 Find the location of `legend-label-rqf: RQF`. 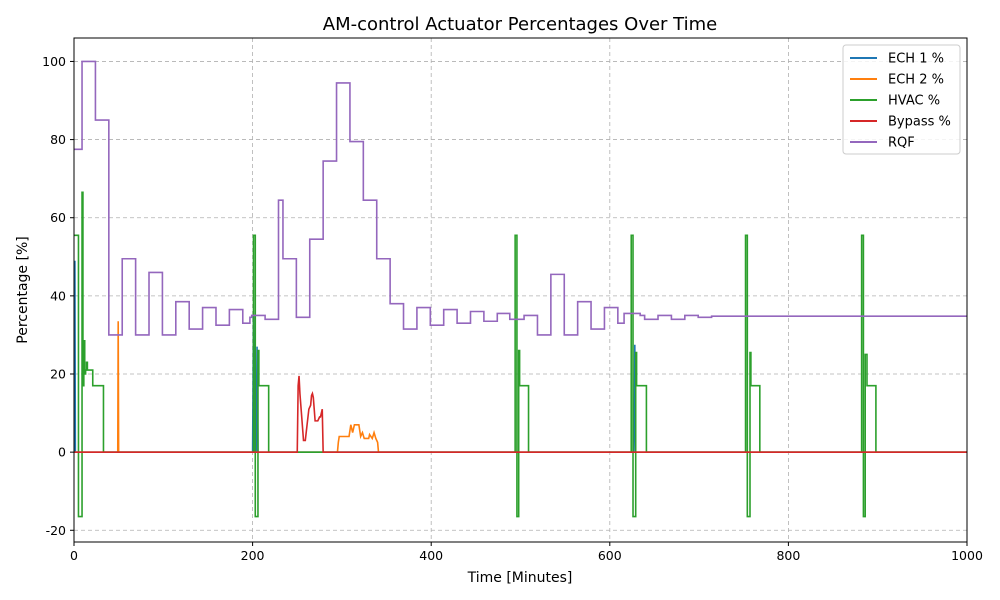

legend-label-rqf: RQF is located at coordinates (901, 143).